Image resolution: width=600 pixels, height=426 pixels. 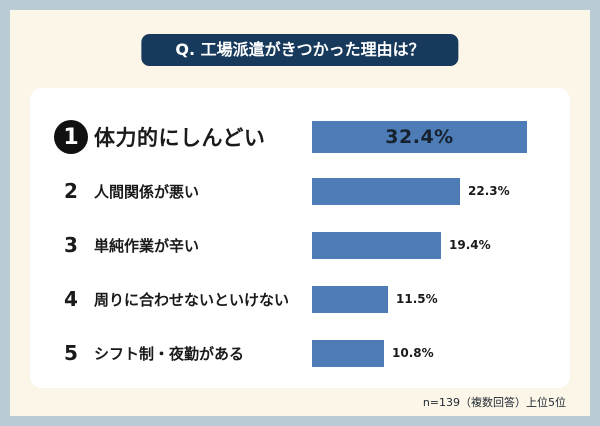 I want to click on bar-1: 32.4%, so click(x=419, y=137).